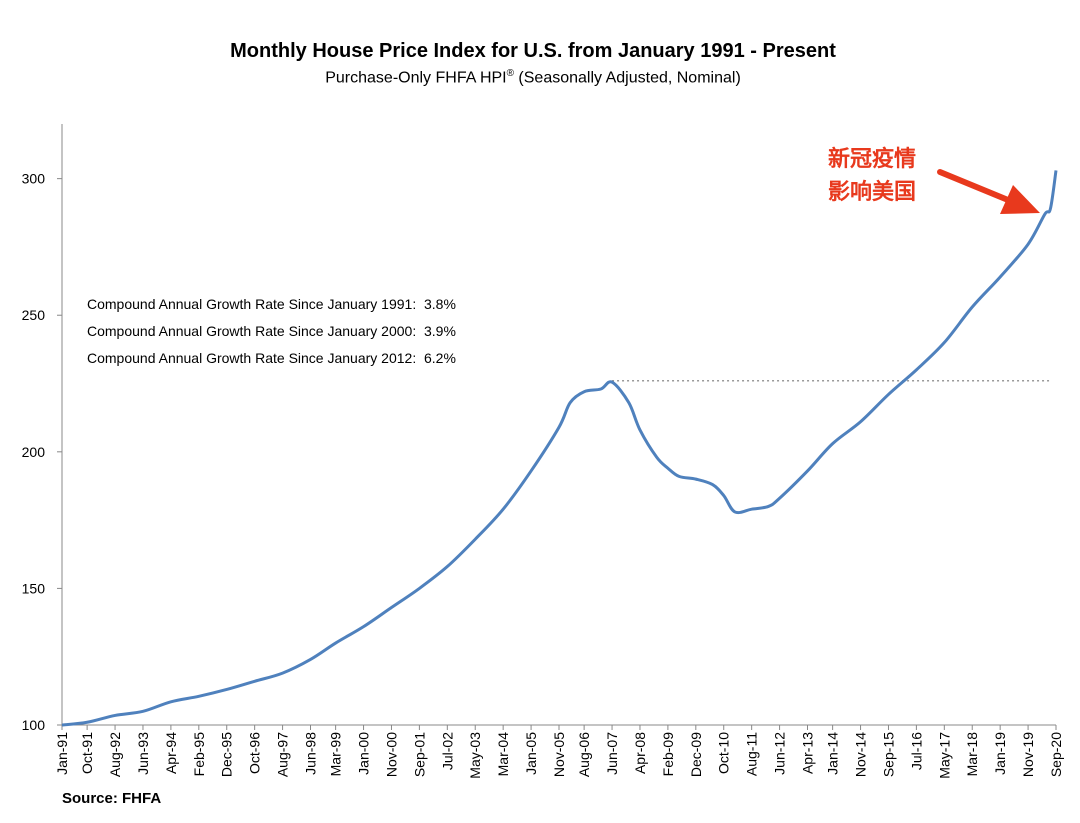 The image size is (1080, 823). Describe the element at coordinates (416, 78) in the screenshot. I see `subtitle-main: Purchase-Only FHFA HPI` at that location.